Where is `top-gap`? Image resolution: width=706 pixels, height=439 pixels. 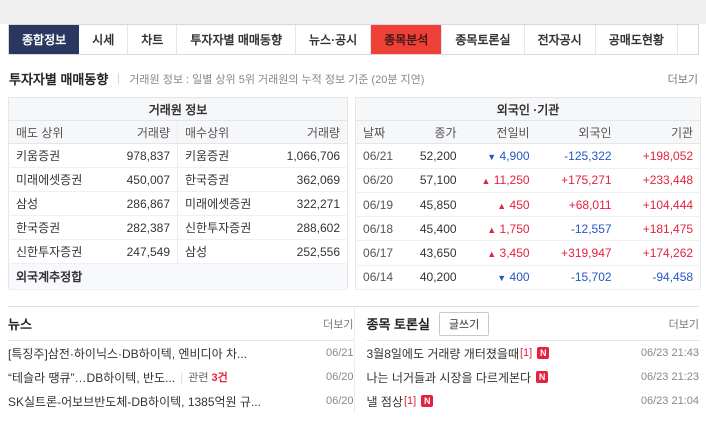 top-gap is located at coordinates (353, 12).